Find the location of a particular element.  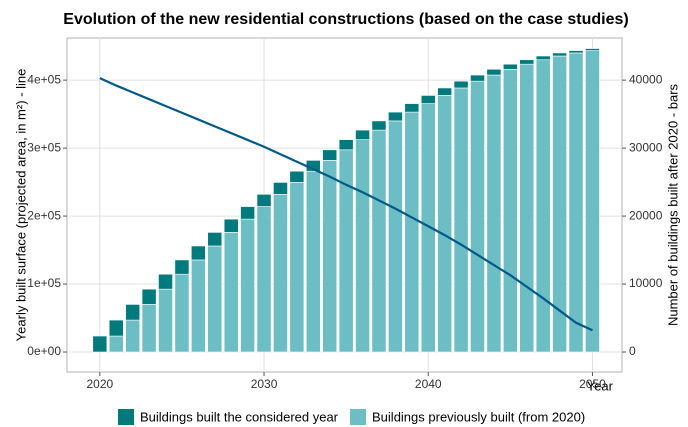

y2-tick-label: 20000 is located at coordinates (646, 215).